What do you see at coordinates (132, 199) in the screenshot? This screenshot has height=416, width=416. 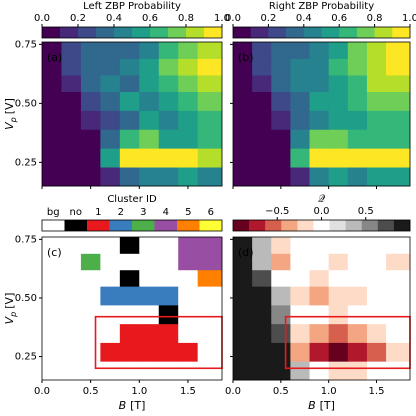 I see `colorbar-title: Cluster ID` at bounding box center [132, 199].